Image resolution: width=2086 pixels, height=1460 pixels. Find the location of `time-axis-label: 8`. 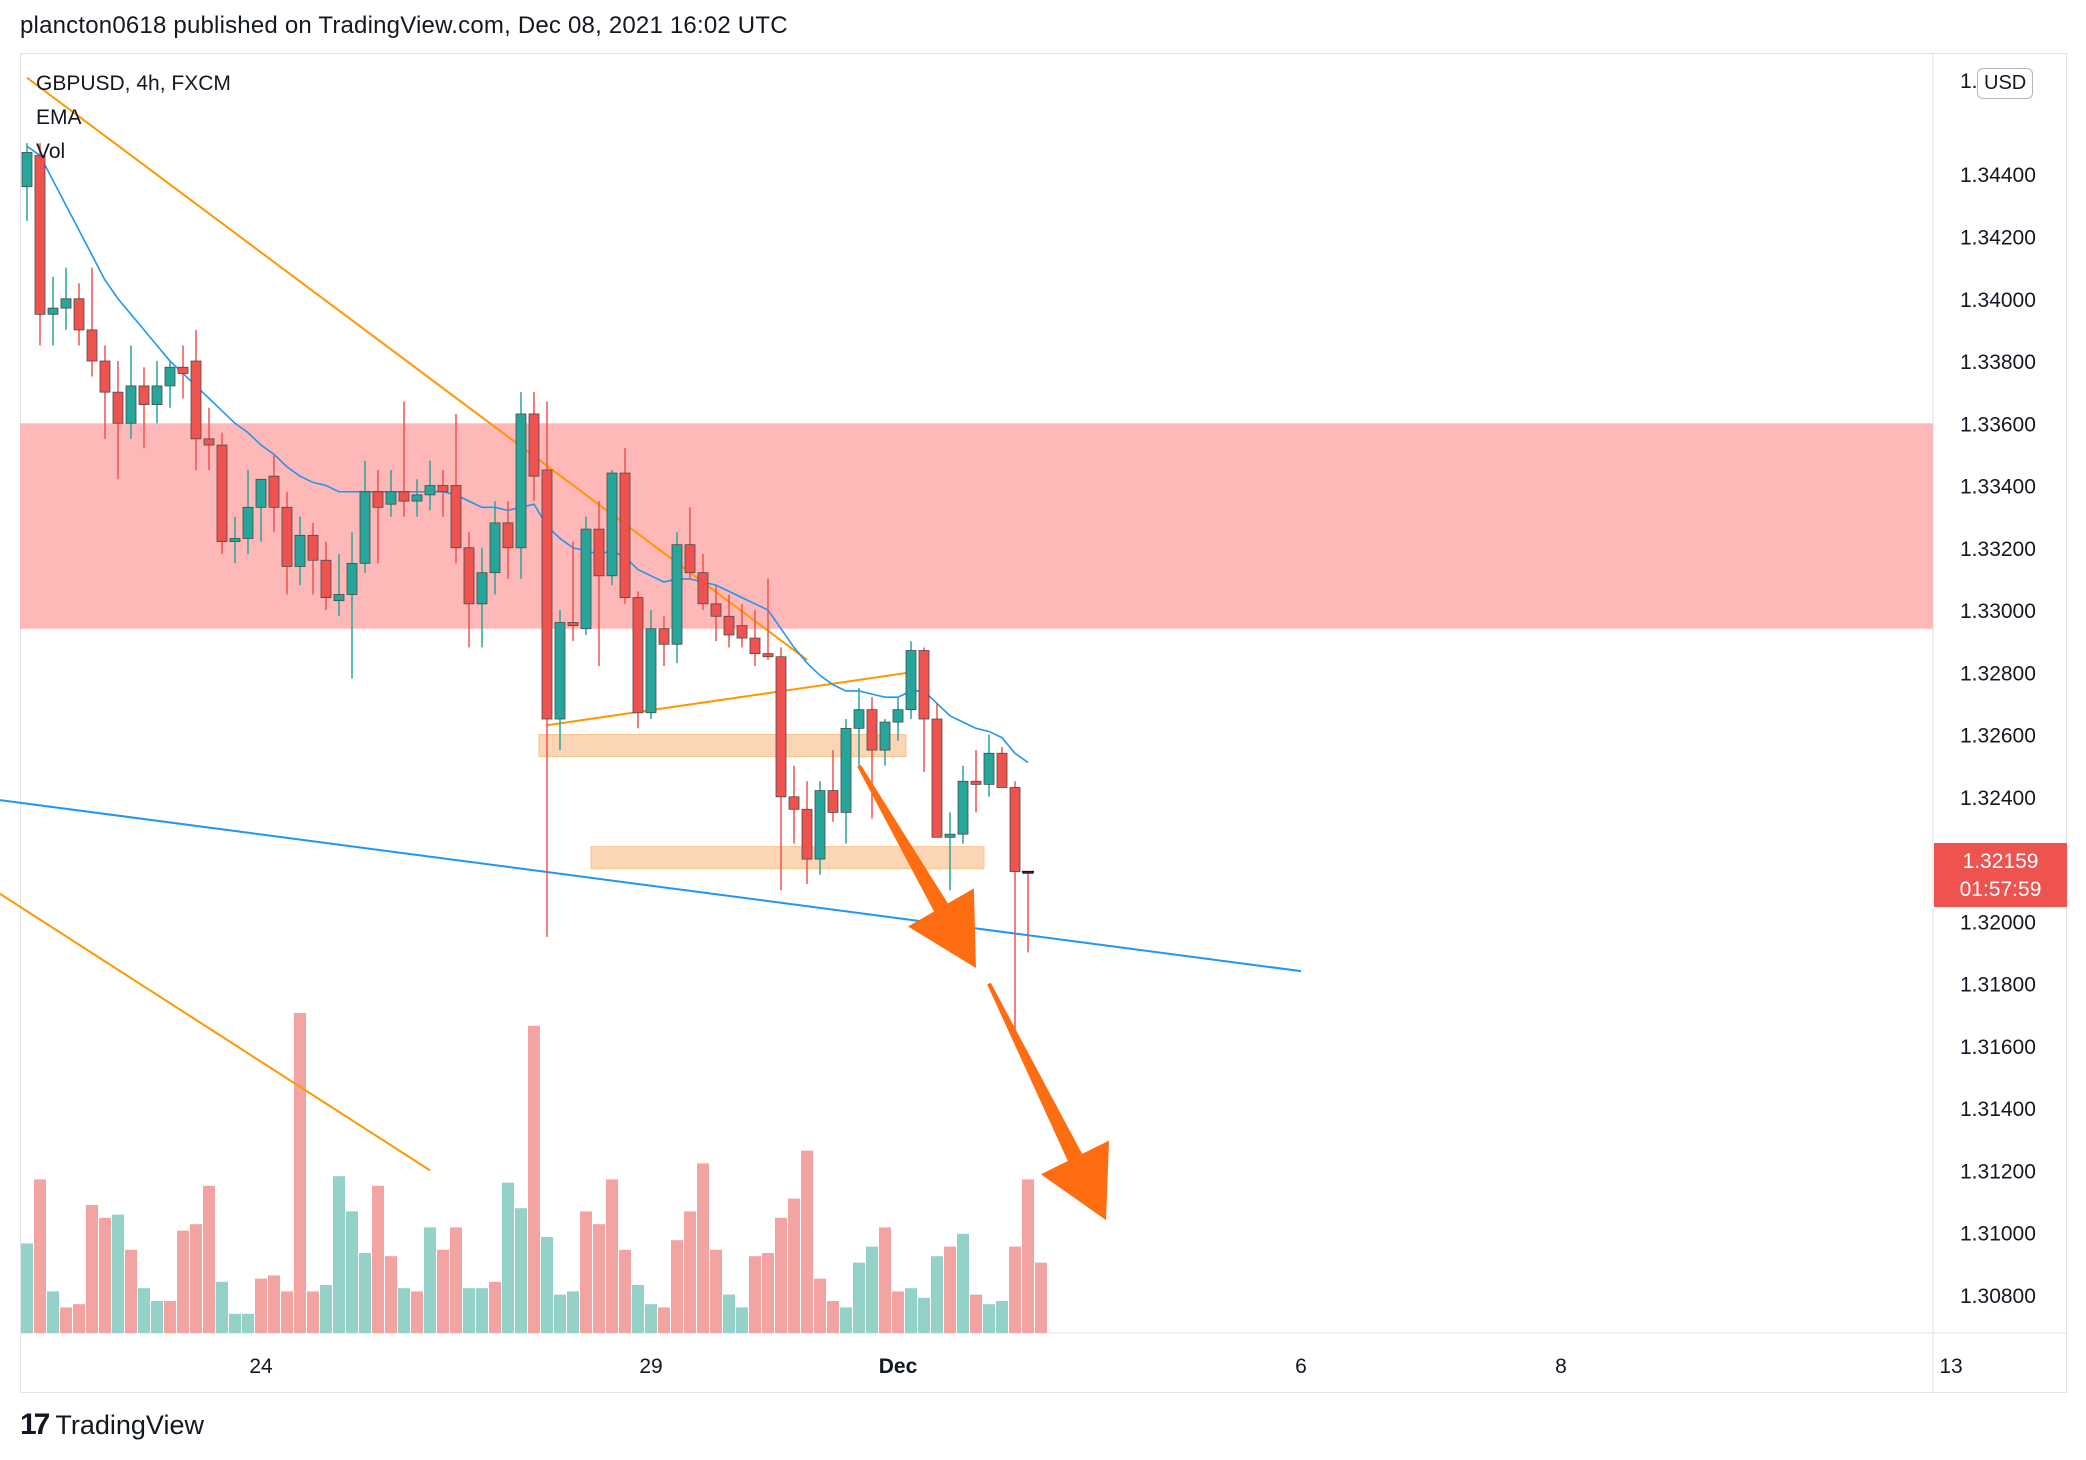

time-axis-label: 8 is located at coordinates (1561, 1366).